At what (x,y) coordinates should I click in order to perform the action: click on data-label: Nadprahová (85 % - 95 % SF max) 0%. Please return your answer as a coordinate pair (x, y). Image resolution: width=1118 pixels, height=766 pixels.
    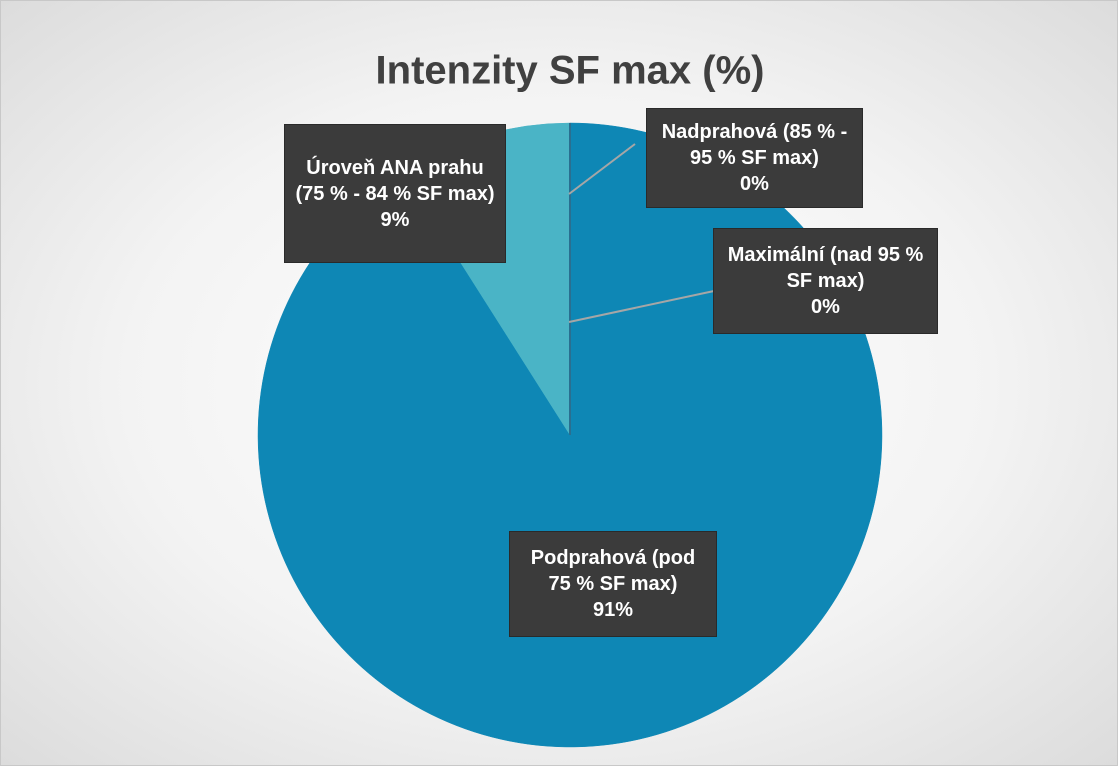
    Looking at the image, I should click on (754, 158).